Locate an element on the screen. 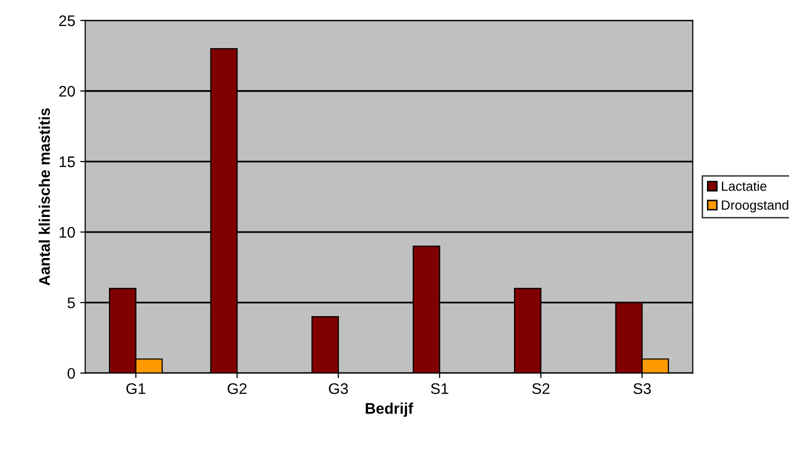 The height and width of the screenshot is (455, 789). y-axis-title: Aantal klinische mastitis is located at coordinates (44, 197).